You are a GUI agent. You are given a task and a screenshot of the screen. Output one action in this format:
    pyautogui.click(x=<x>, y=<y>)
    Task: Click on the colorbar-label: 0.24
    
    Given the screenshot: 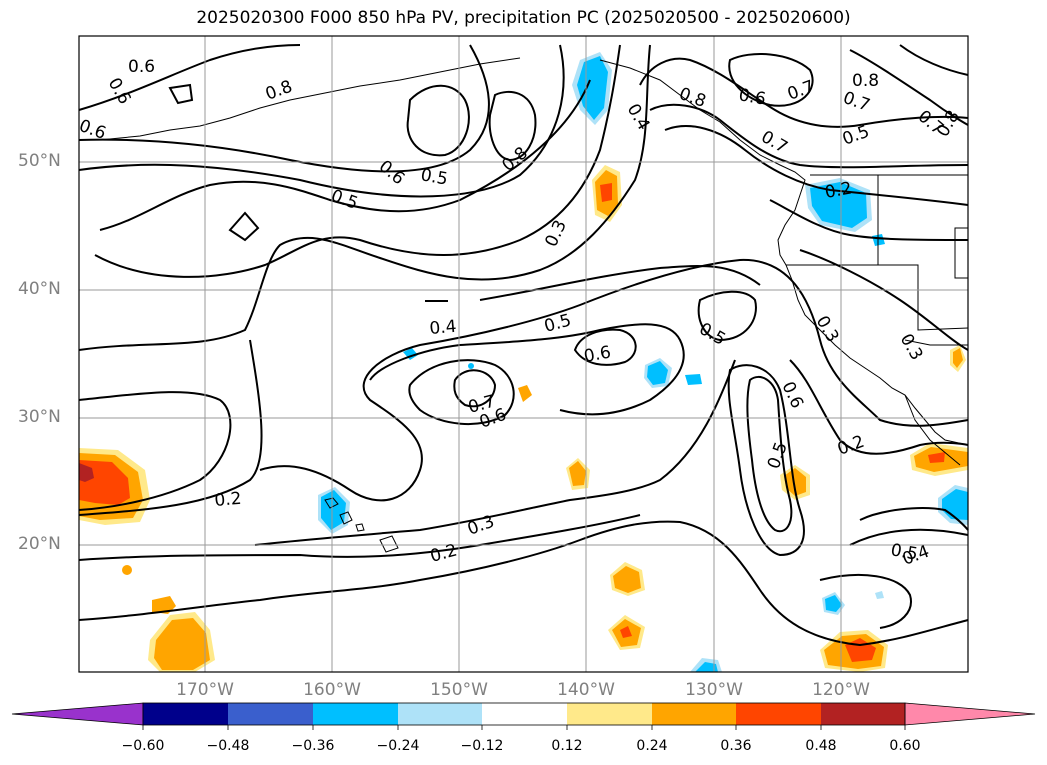 What is the action you would take?
    pyautogui.click(x=652, y=746)
    